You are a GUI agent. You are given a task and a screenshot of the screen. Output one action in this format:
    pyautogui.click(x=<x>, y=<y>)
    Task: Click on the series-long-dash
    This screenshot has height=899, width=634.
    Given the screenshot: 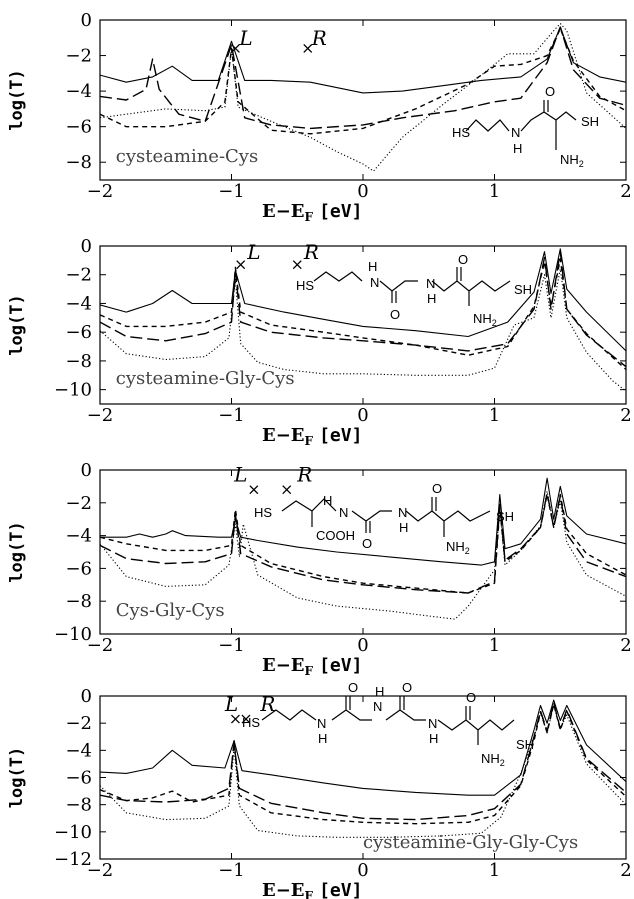 What is the action you would take?
    pyautogui.click(x=363, y=309)
    